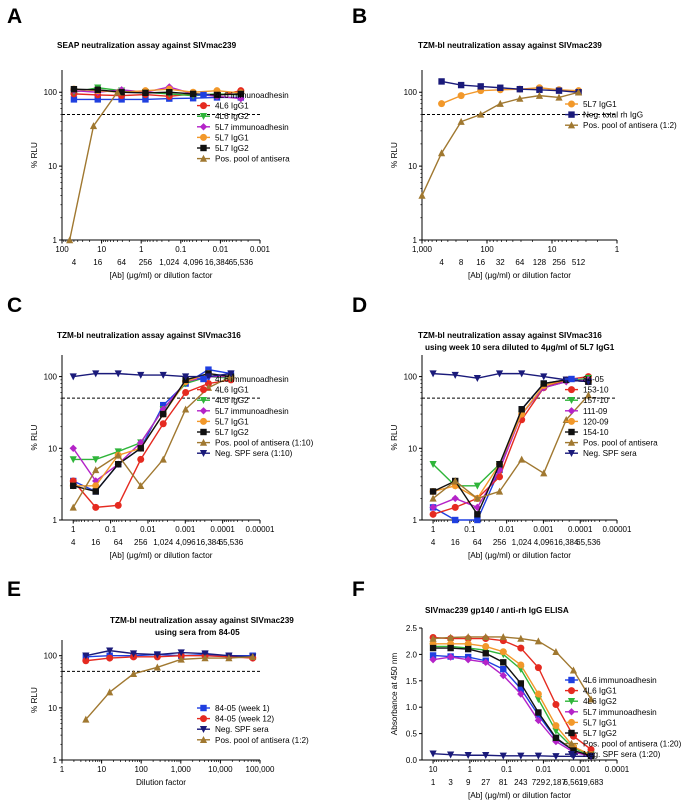 Image resolution: width=693 pixels, height=800 pixels. I want to click on x-dilution-label: 27, so click(485, 782).